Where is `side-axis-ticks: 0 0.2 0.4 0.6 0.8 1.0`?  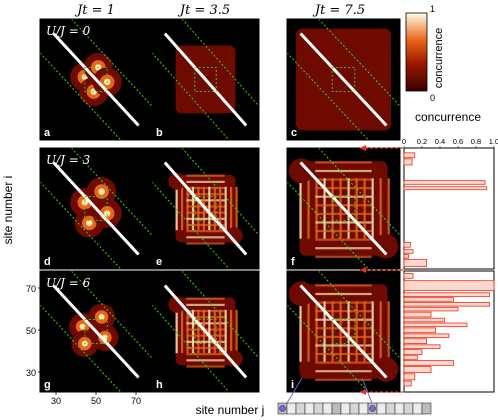
side-axis-ticks: 0 0.2 0.4 0.6 0.8 1.0 is located at coordinates (450, 143).